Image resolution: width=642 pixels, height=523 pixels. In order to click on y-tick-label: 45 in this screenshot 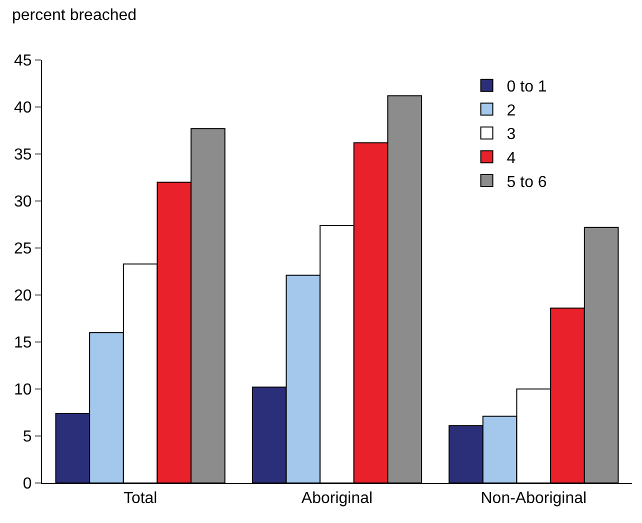, I will do `click(23, 61)`.